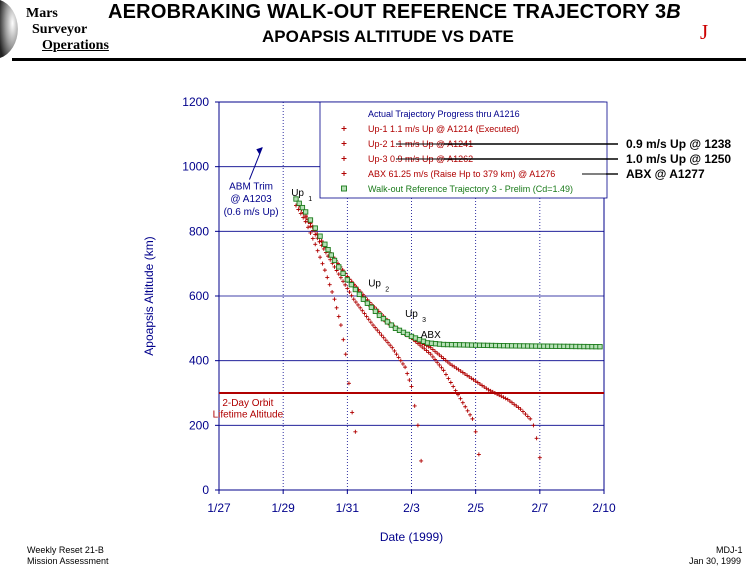  I want to click on x-tick-label: 2/7, so click(539, 508).